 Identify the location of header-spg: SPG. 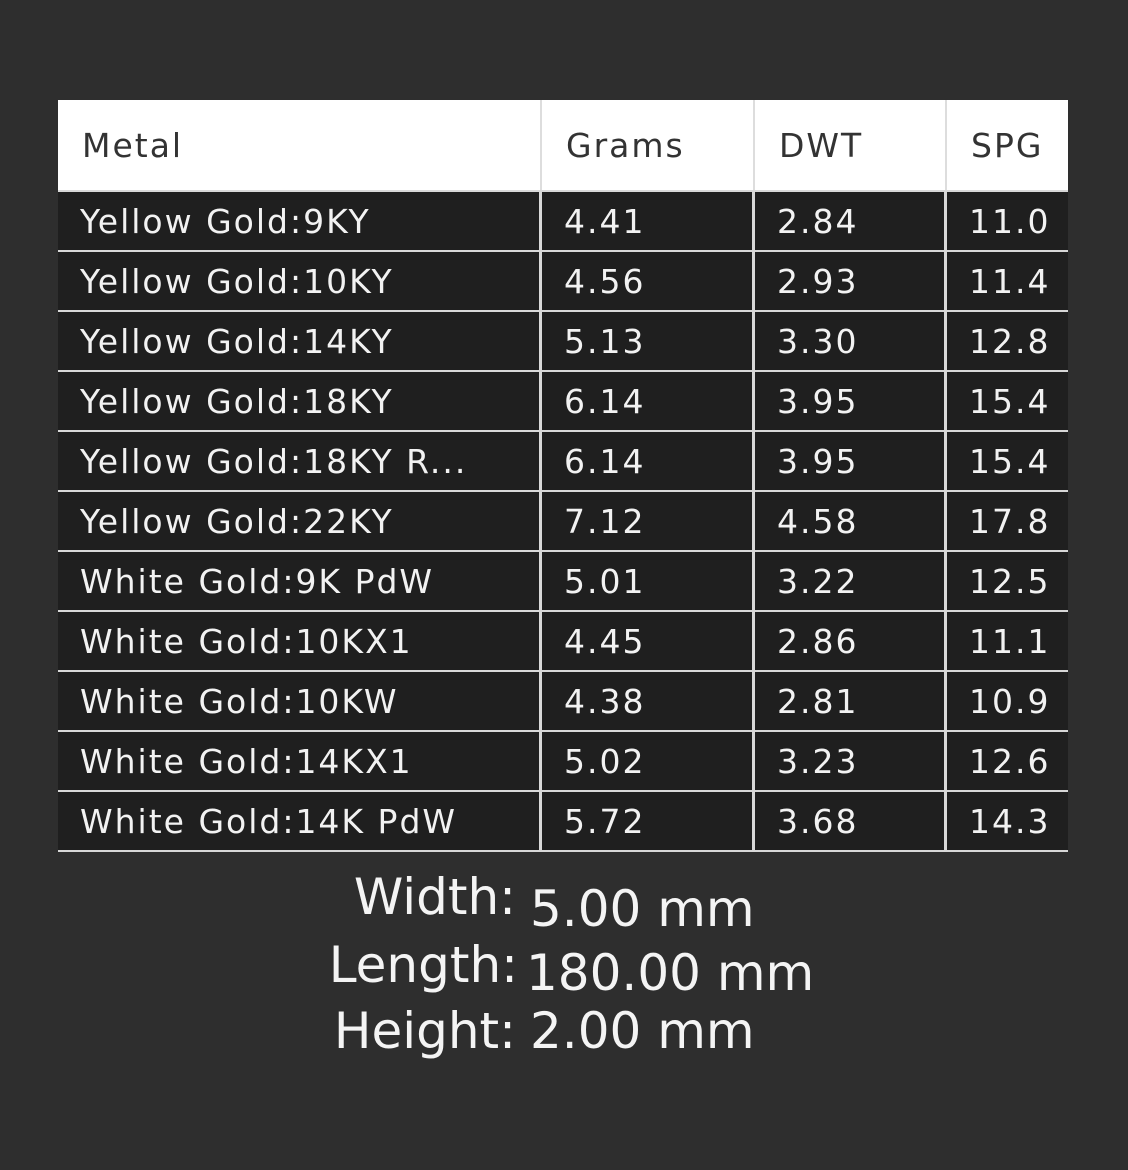
(1007, 145).